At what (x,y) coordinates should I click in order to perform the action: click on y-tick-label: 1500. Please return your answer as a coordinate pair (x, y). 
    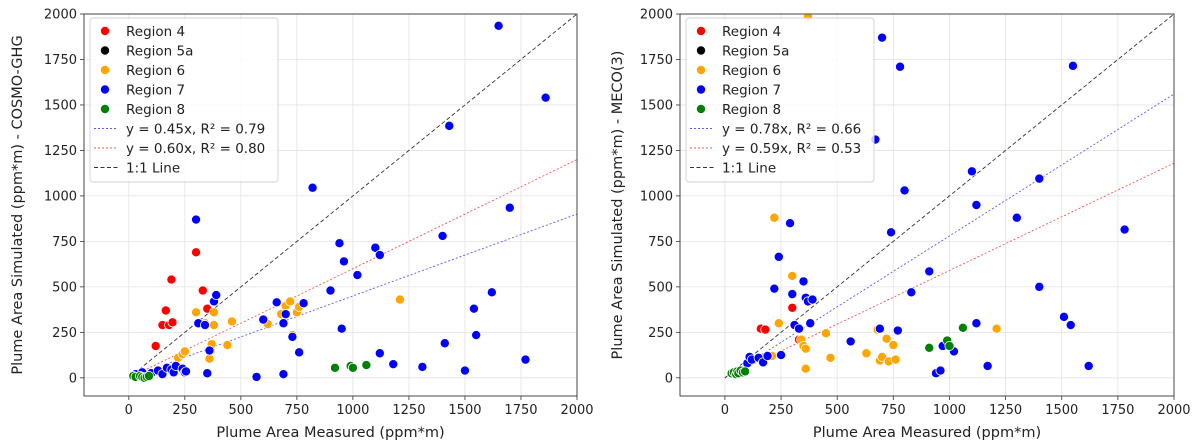
    Looking at the image, I should click on (60, 105).